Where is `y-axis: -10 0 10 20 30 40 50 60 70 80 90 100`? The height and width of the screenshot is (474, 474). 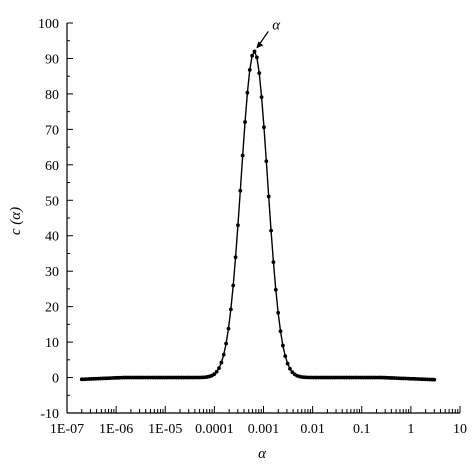 y-axis: -10 0 10 20 30 40 50 60 70 80 90 100 is located at coordinates (55, 219).